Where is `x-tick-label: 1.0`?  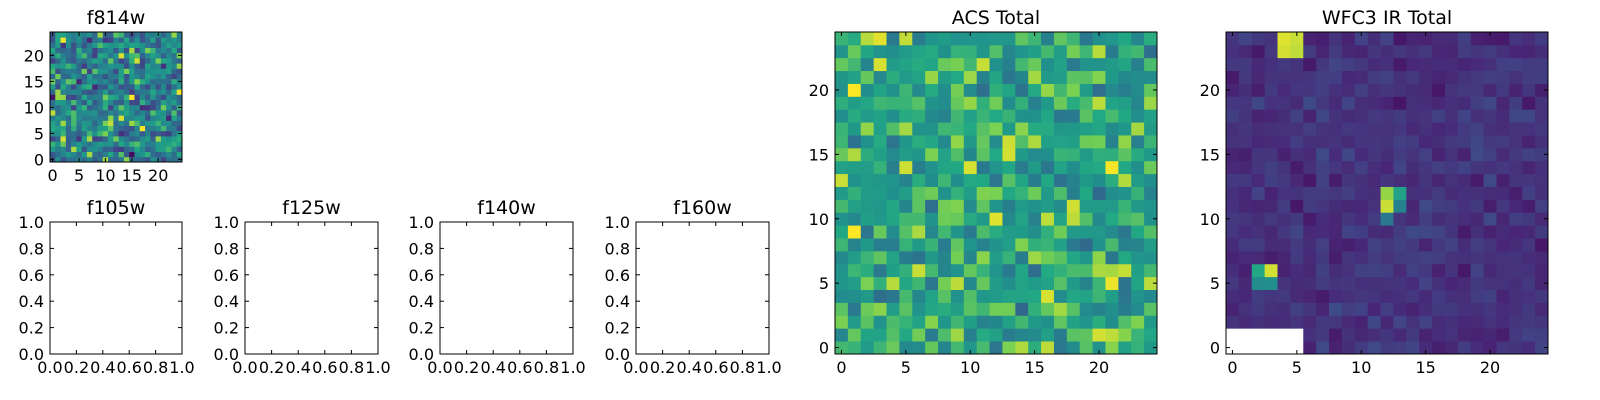 x-tick-label: 1.0 is located at coordinates (572, 367).